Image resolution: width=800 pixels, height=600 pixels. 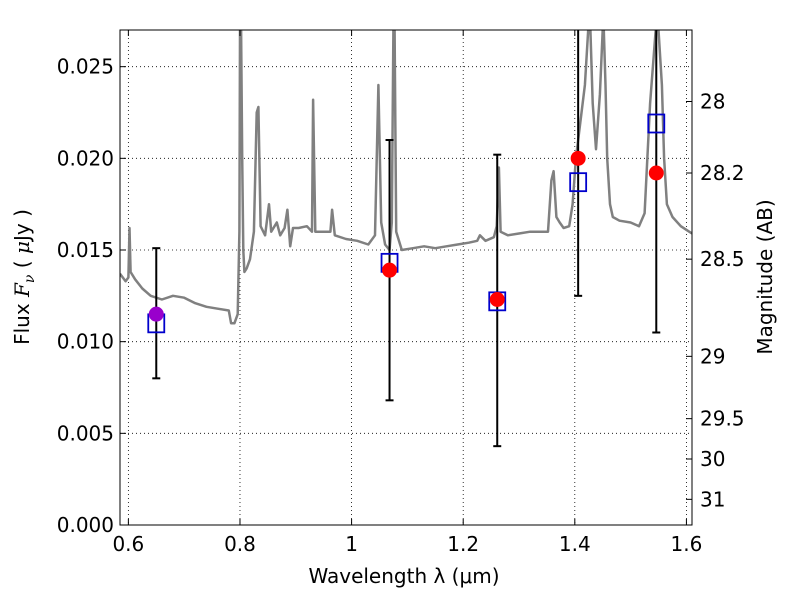 I want to click on y-tick-label: 0.015, so click(x=85, y=250).